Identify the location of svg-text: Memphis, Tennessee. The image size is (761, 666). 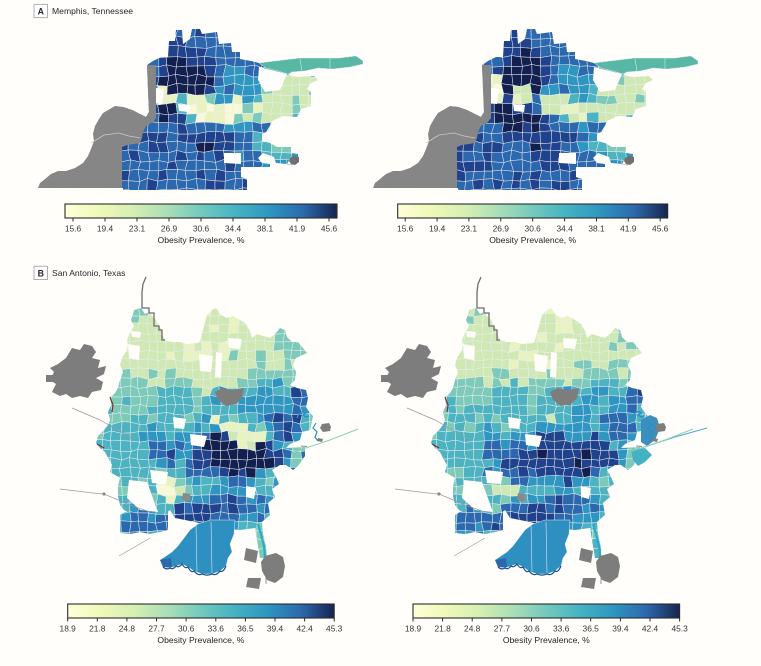
(92, 11).